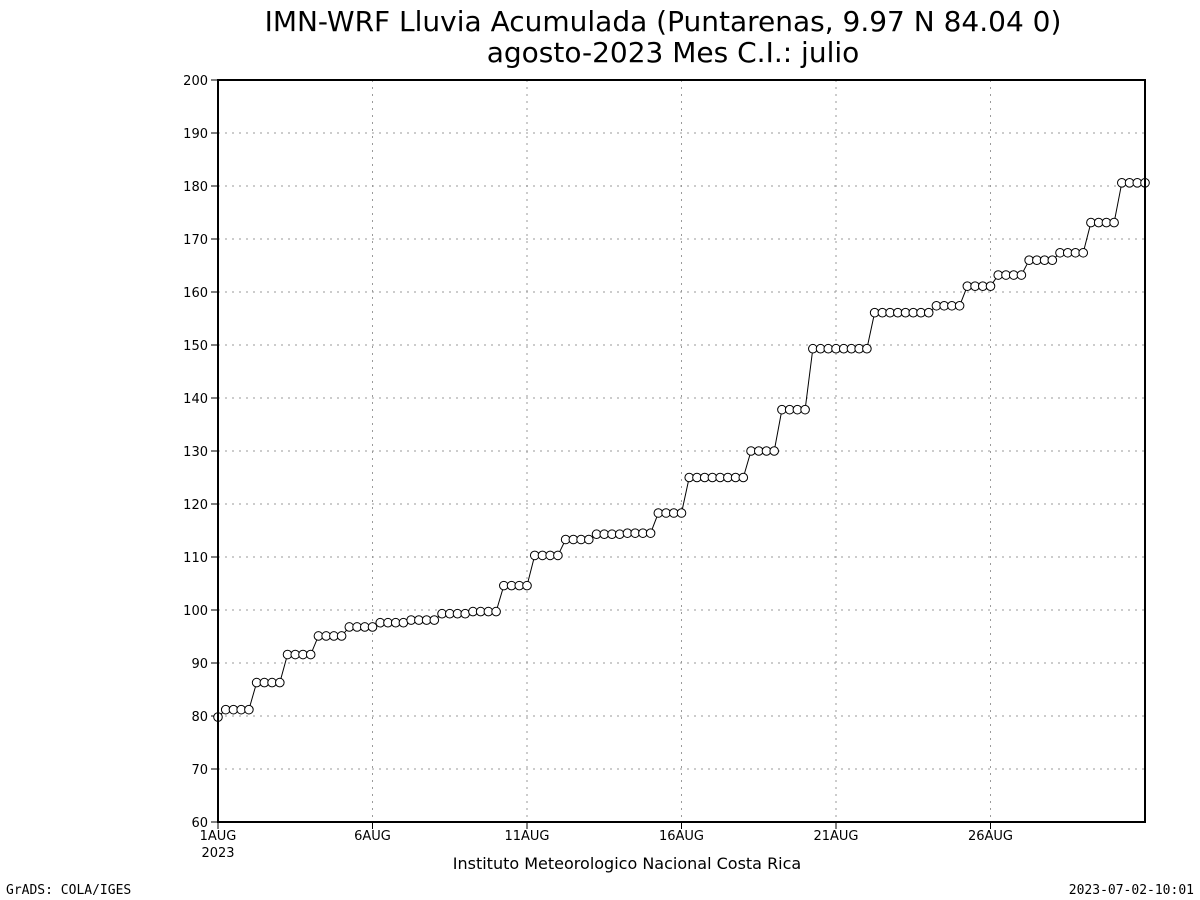 The height and width of the screenshot is (900, 1200). I want to click on y-tick-label: 70, so click(199, 770).